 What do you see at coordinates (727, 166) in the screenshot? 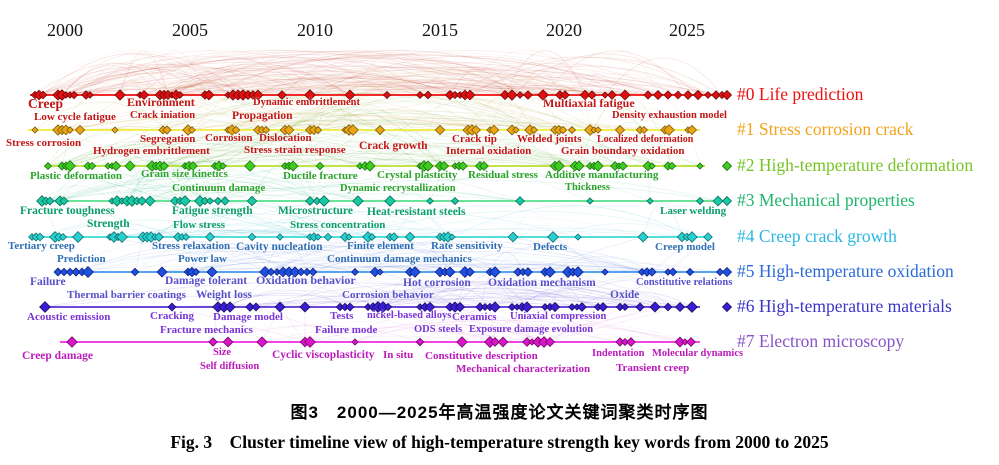
I see `legend-diamond-icon` at bounding box center [727, 166].